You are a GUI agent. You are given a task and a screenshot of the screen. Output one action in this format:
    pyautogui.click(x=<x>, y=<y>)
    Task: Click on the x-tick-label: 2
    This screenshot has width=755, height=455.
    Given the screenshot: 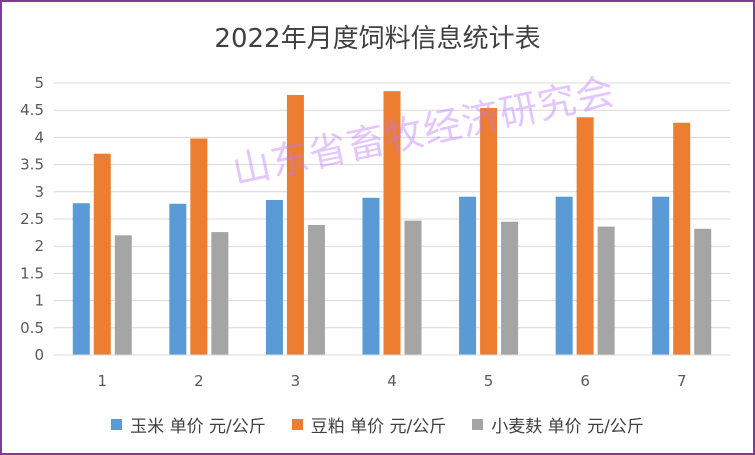 What is the action you would take?
    pyautogui.click(x=199, y=381)
    